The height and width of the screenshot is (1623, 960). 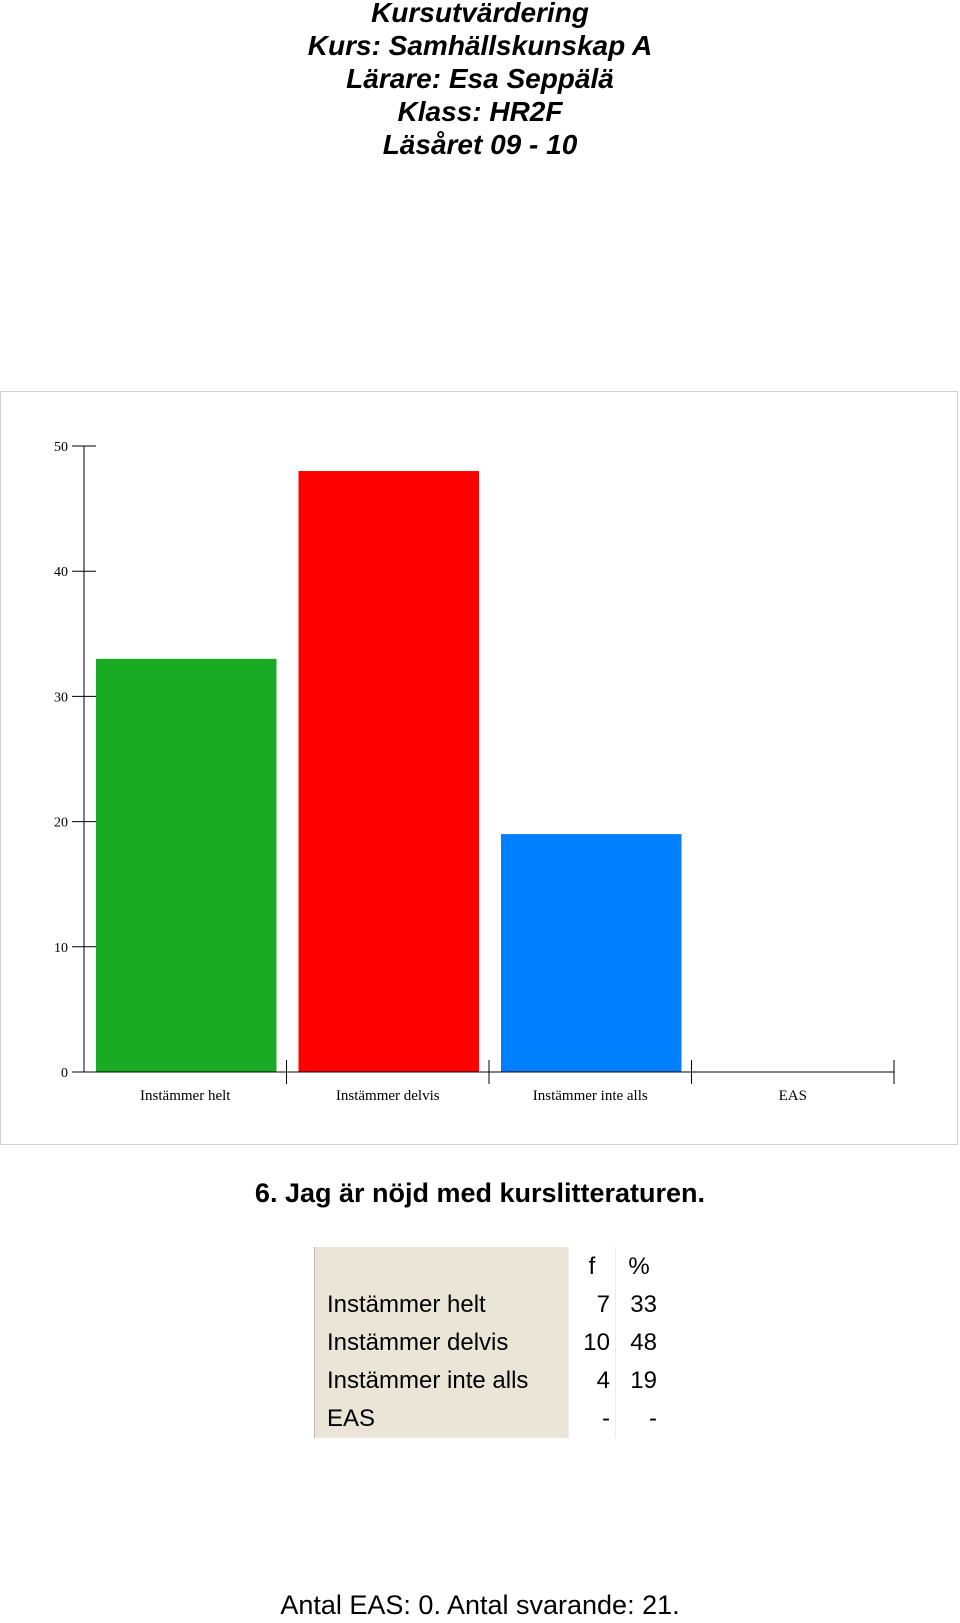 What do you see at coordinates (64, 1073) in the screenshot?
I see `y-tick-label: 0` at bounding box center [64, 1073].